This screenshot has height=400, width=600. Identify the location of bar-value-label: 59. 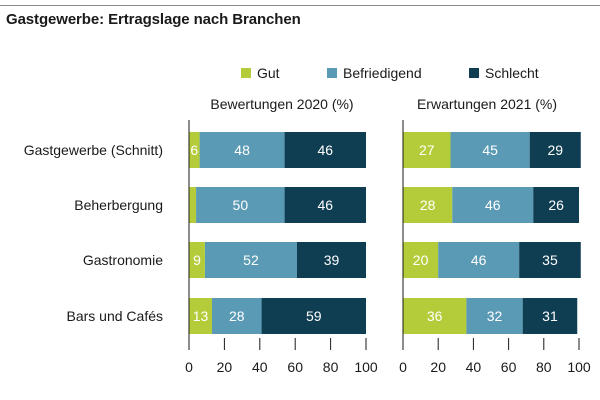
(314, 316).